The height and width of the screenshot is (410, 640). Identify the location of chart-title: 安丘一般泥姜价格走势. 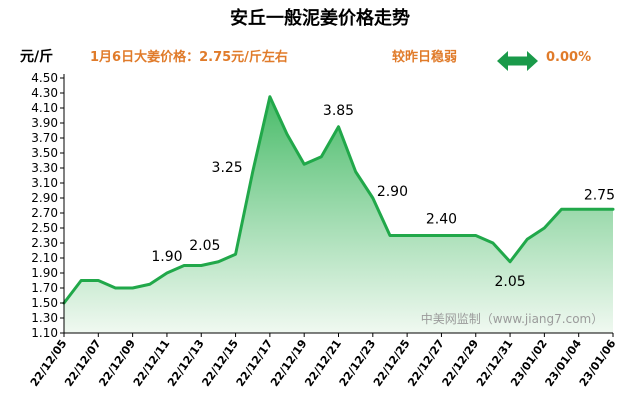
(320, 18).